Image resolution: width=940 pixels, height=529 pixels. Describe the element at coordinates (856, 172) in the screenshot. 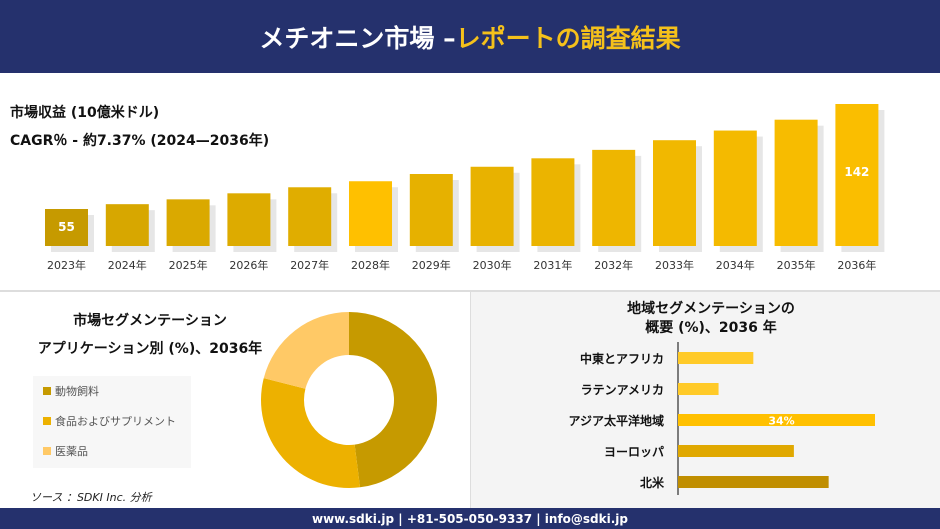

I see `data-label: 142` at that location.